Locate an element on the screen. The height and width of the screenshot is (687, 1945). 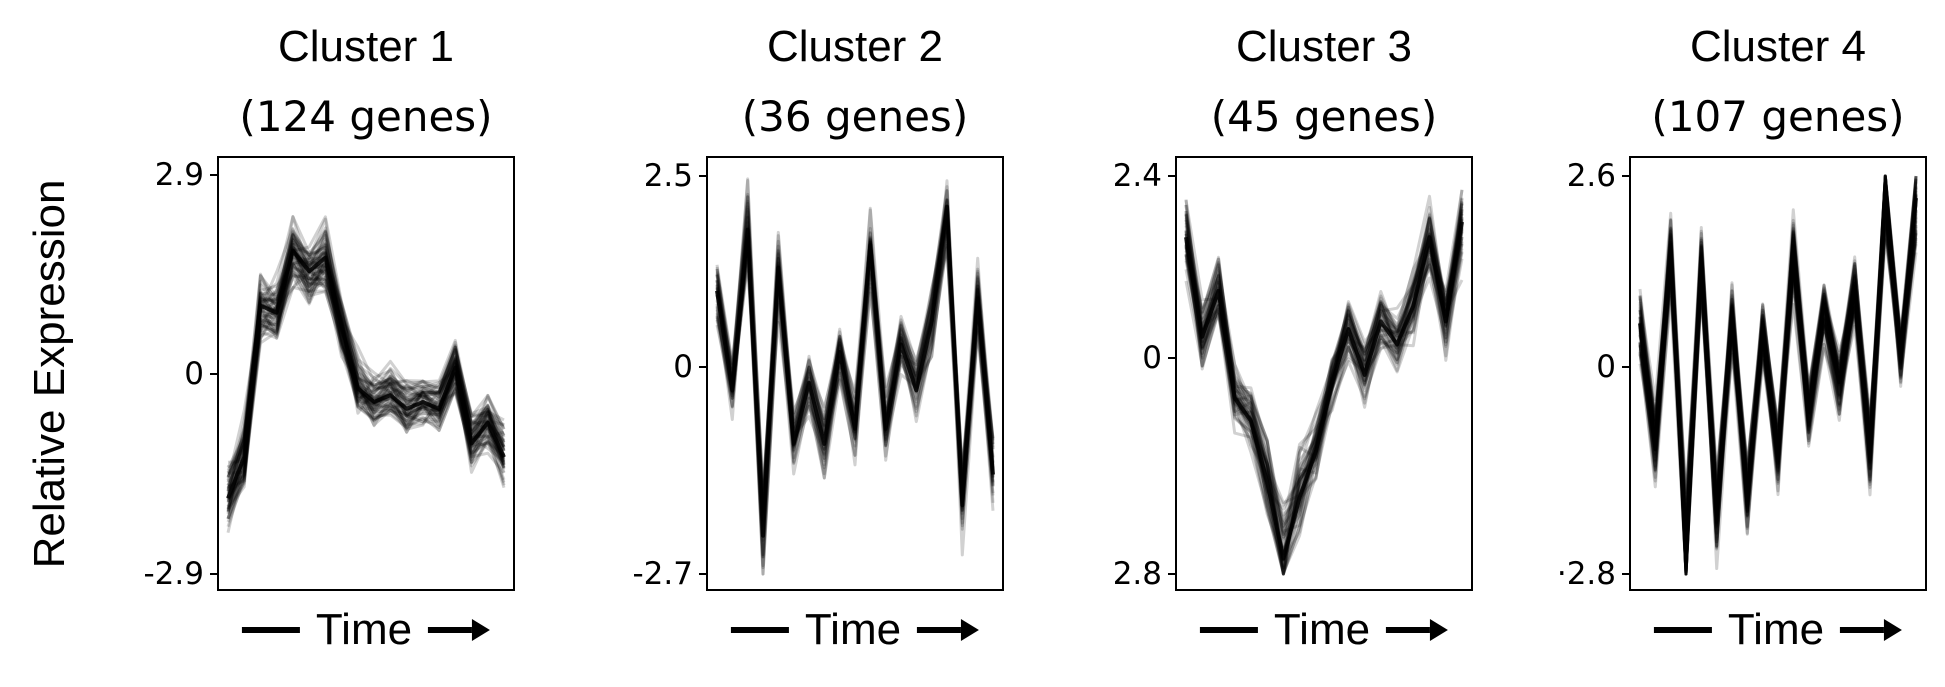
y-tick-label: 2.8 is located at coordinates (1137, 574).